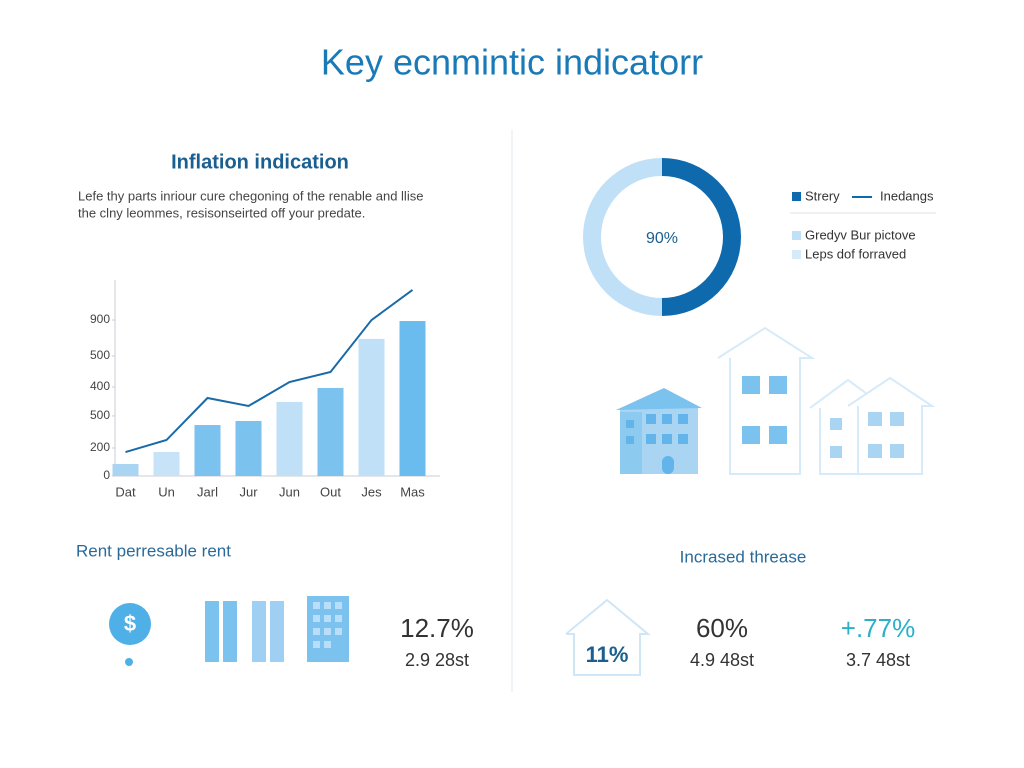 This screenshot has width=1024, height=768. I want to click on donut-center-label: 90%, so click(662, 238).